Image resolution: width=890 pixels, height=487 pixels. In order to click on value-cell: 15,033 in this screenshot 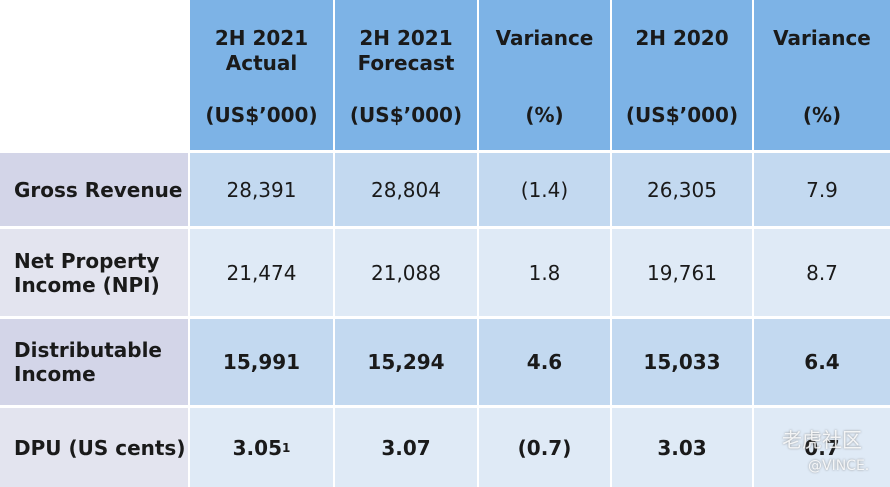, I will do `click(682, 362)`.